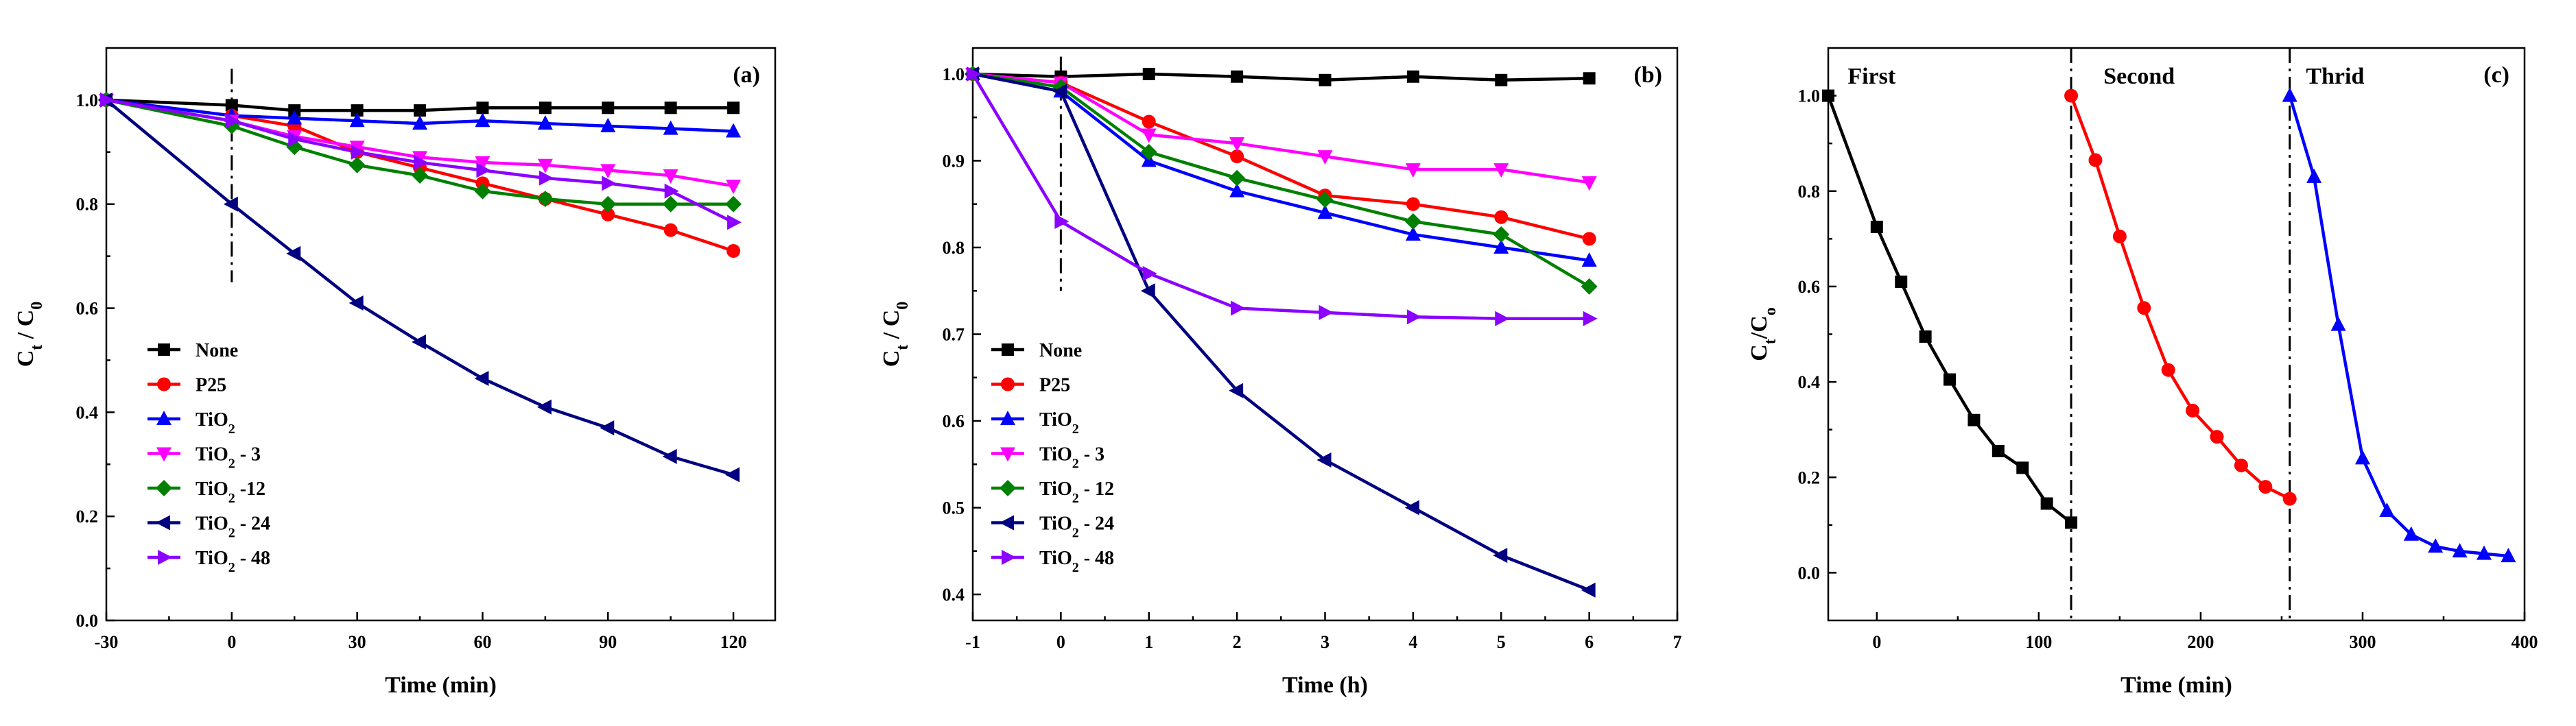 This screenshot has width=2576, height=726. What do you see at coordinates (1647, 75) in the screenshot?
I see `panel-label: (b)` at bounding box center [1647, 75].